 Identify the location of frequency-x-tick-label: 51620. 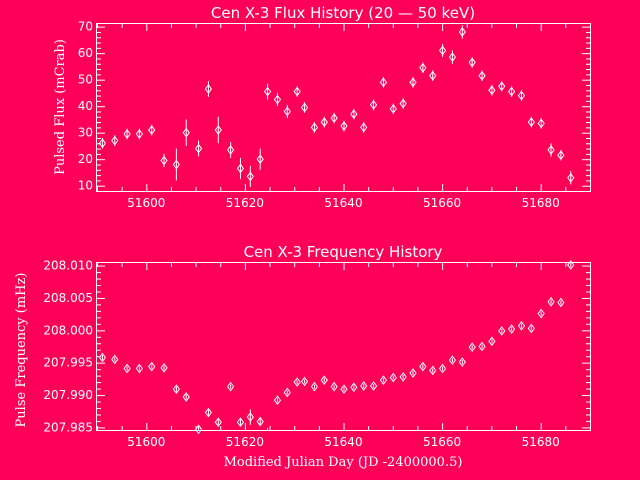
(245, 442).